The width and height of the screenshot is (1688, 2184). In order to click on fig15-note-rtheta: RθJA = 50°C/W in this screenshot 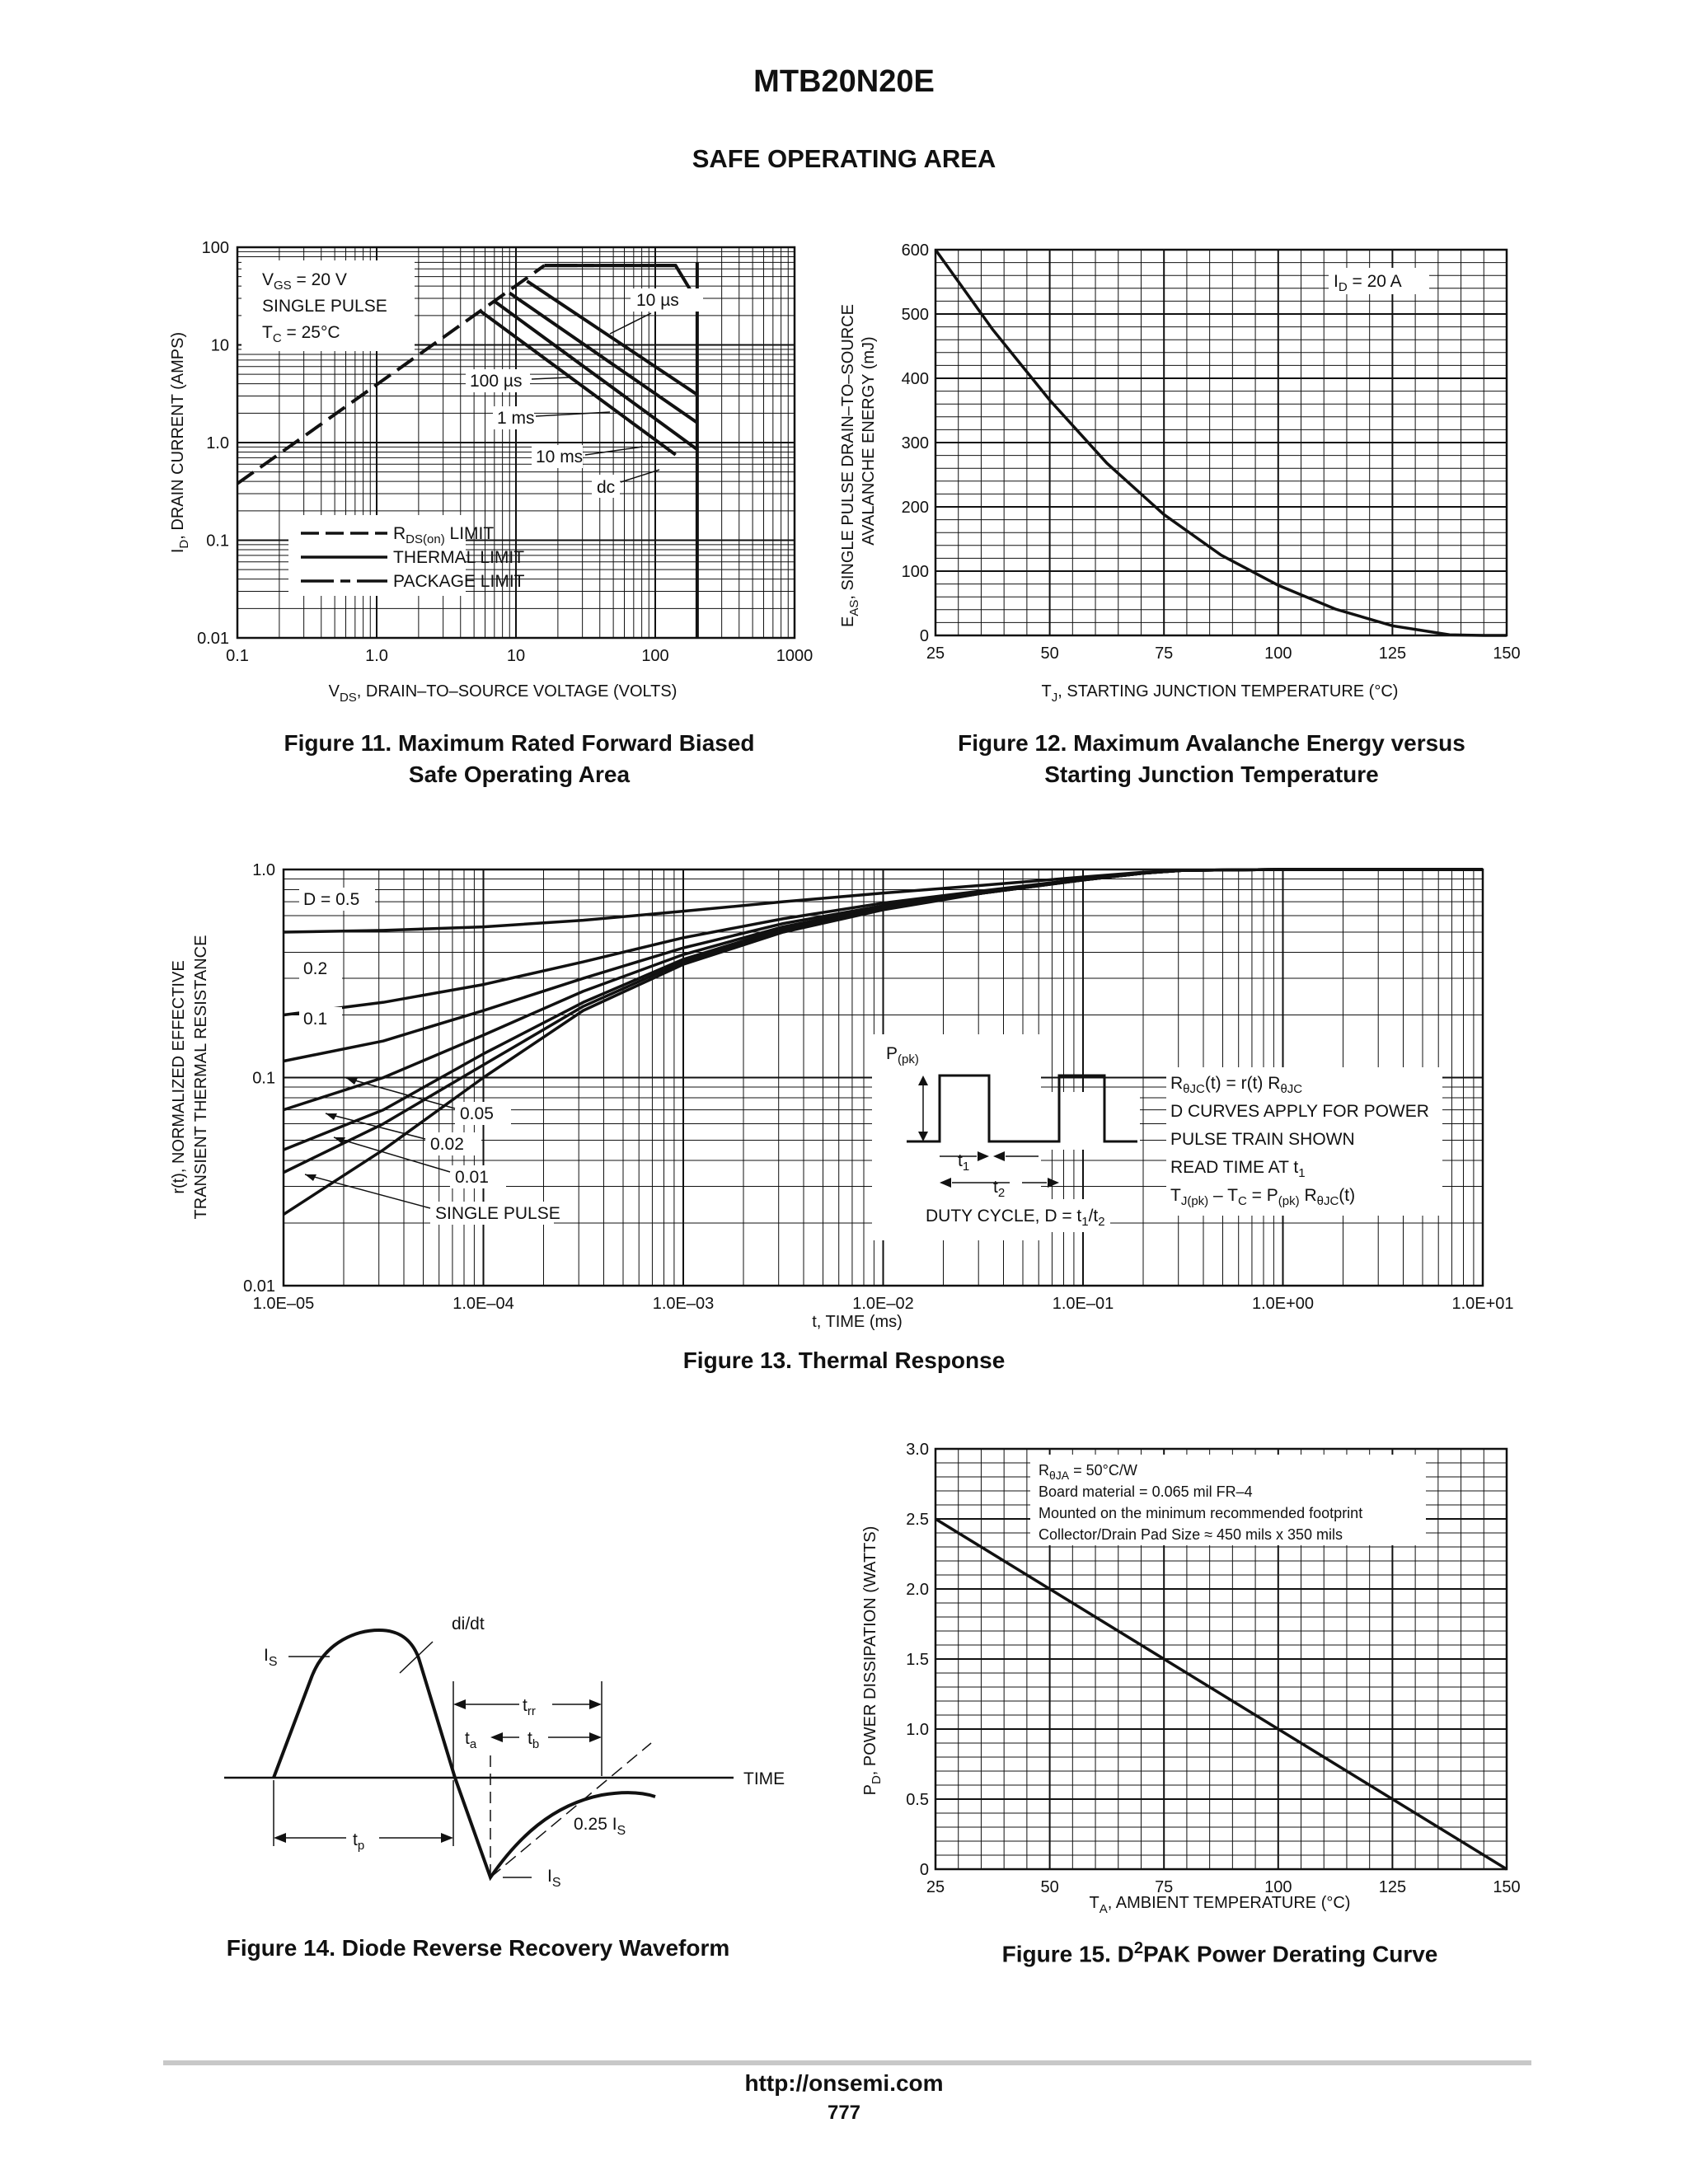, I will do `click(1088, 1472)`.